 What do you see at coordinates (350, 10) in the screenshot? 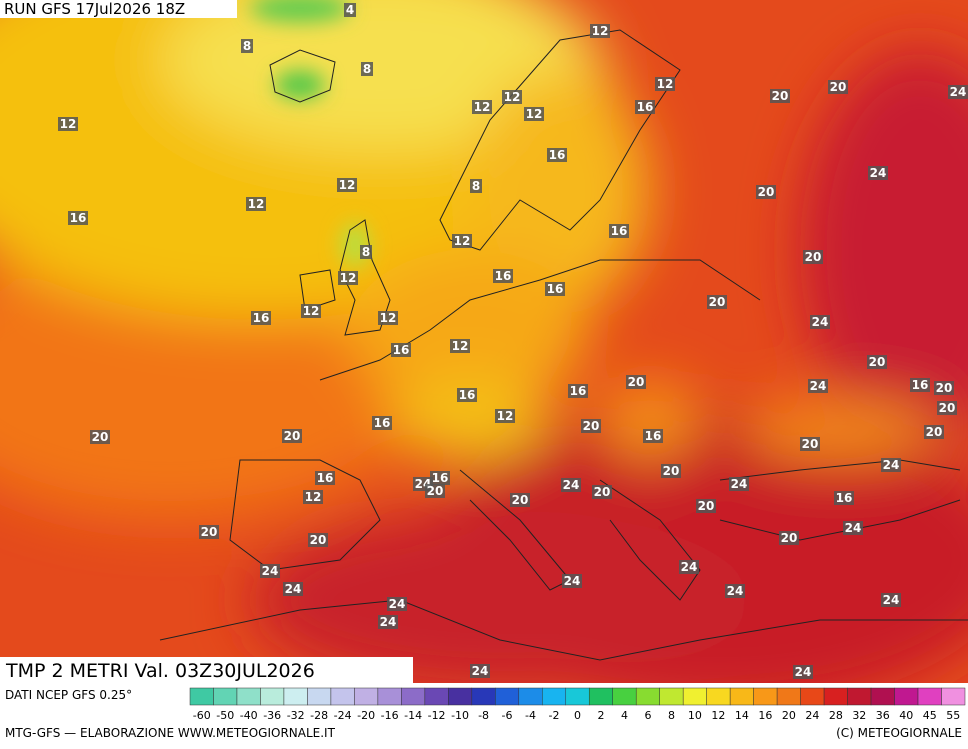
I see `contour-label: 4` at bounding box center [350, 10].